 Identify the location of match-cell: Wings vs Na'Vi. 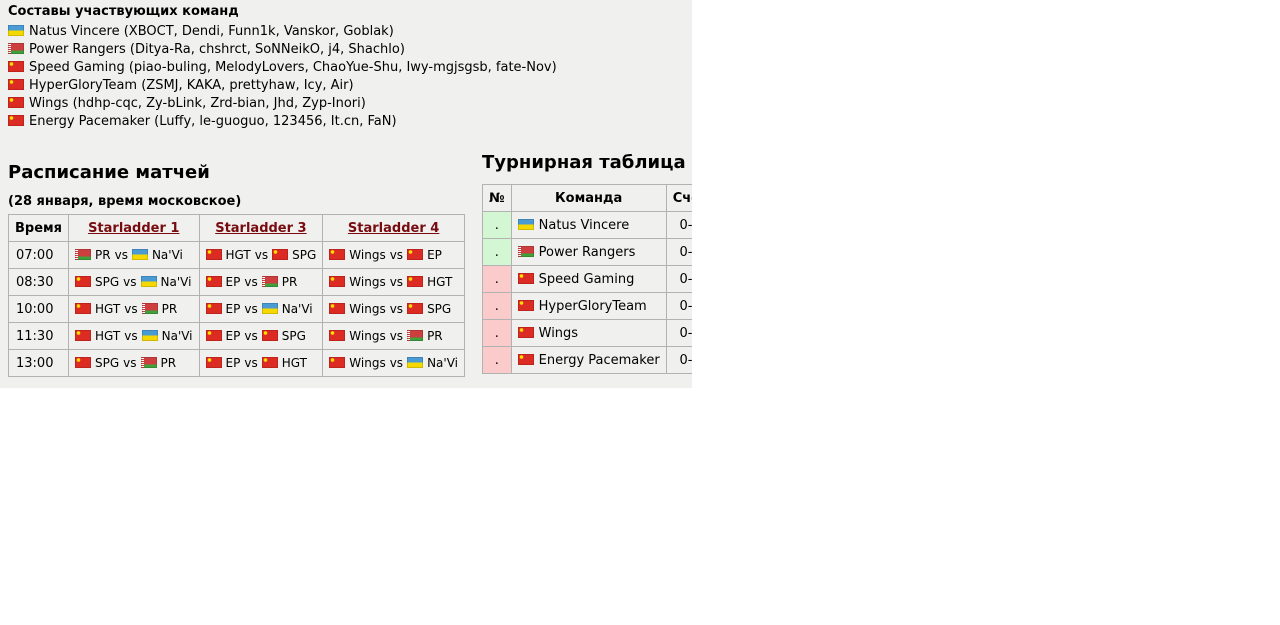
(393, 363).